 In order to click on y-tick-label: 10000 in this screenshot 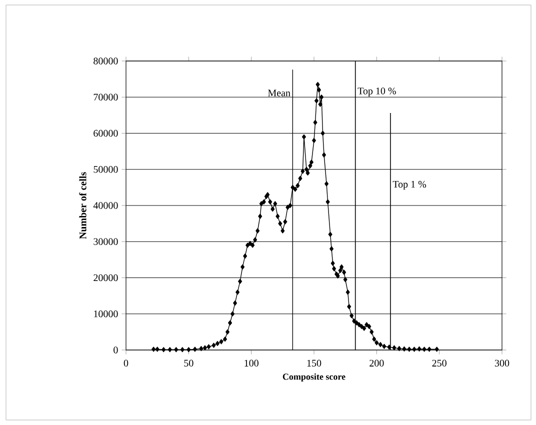, I will do `click(106, 314)`.